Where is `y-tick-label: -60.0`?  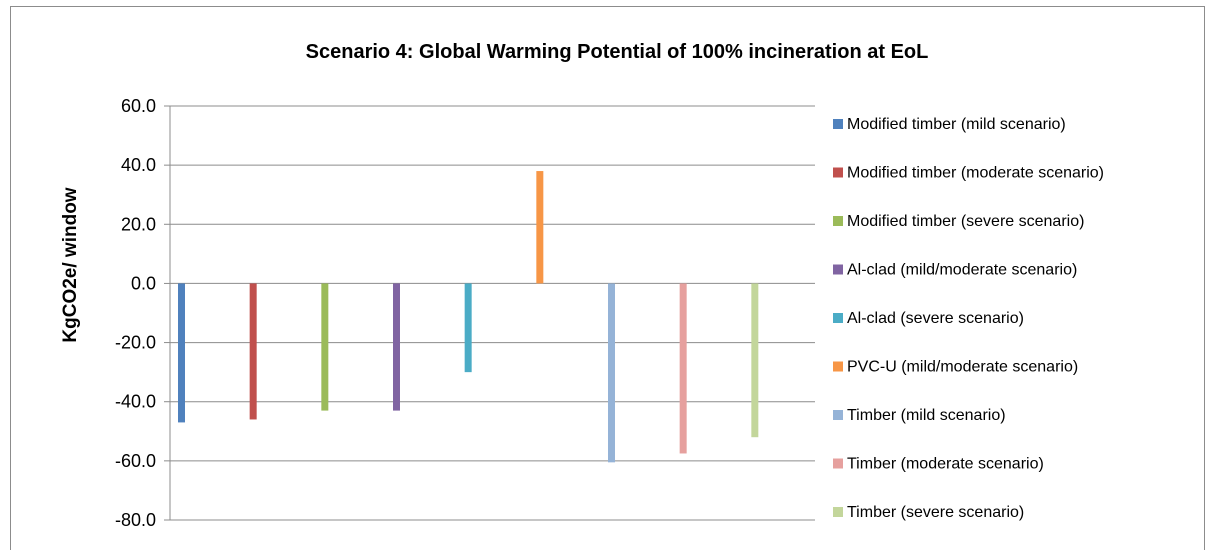 y-tick-label: -60.0 is located at coordinates (135, 461).